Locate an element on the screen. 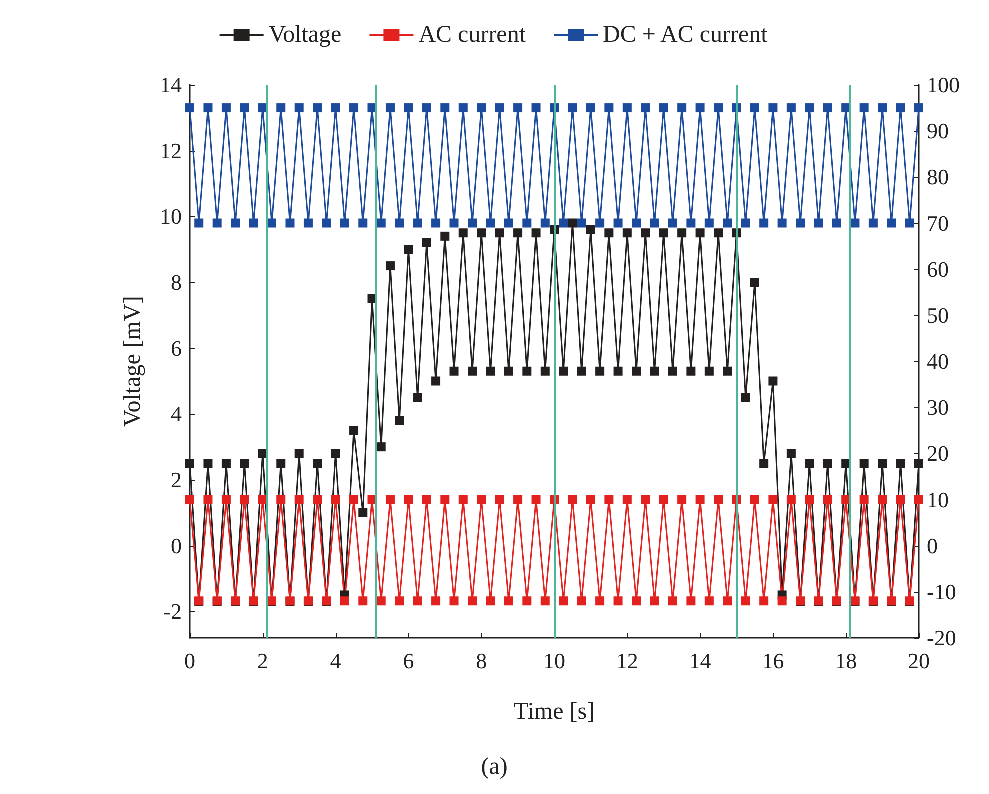 The image size is (989, 794). y2-tick-label: 20 is located at coordinates (938, 453).